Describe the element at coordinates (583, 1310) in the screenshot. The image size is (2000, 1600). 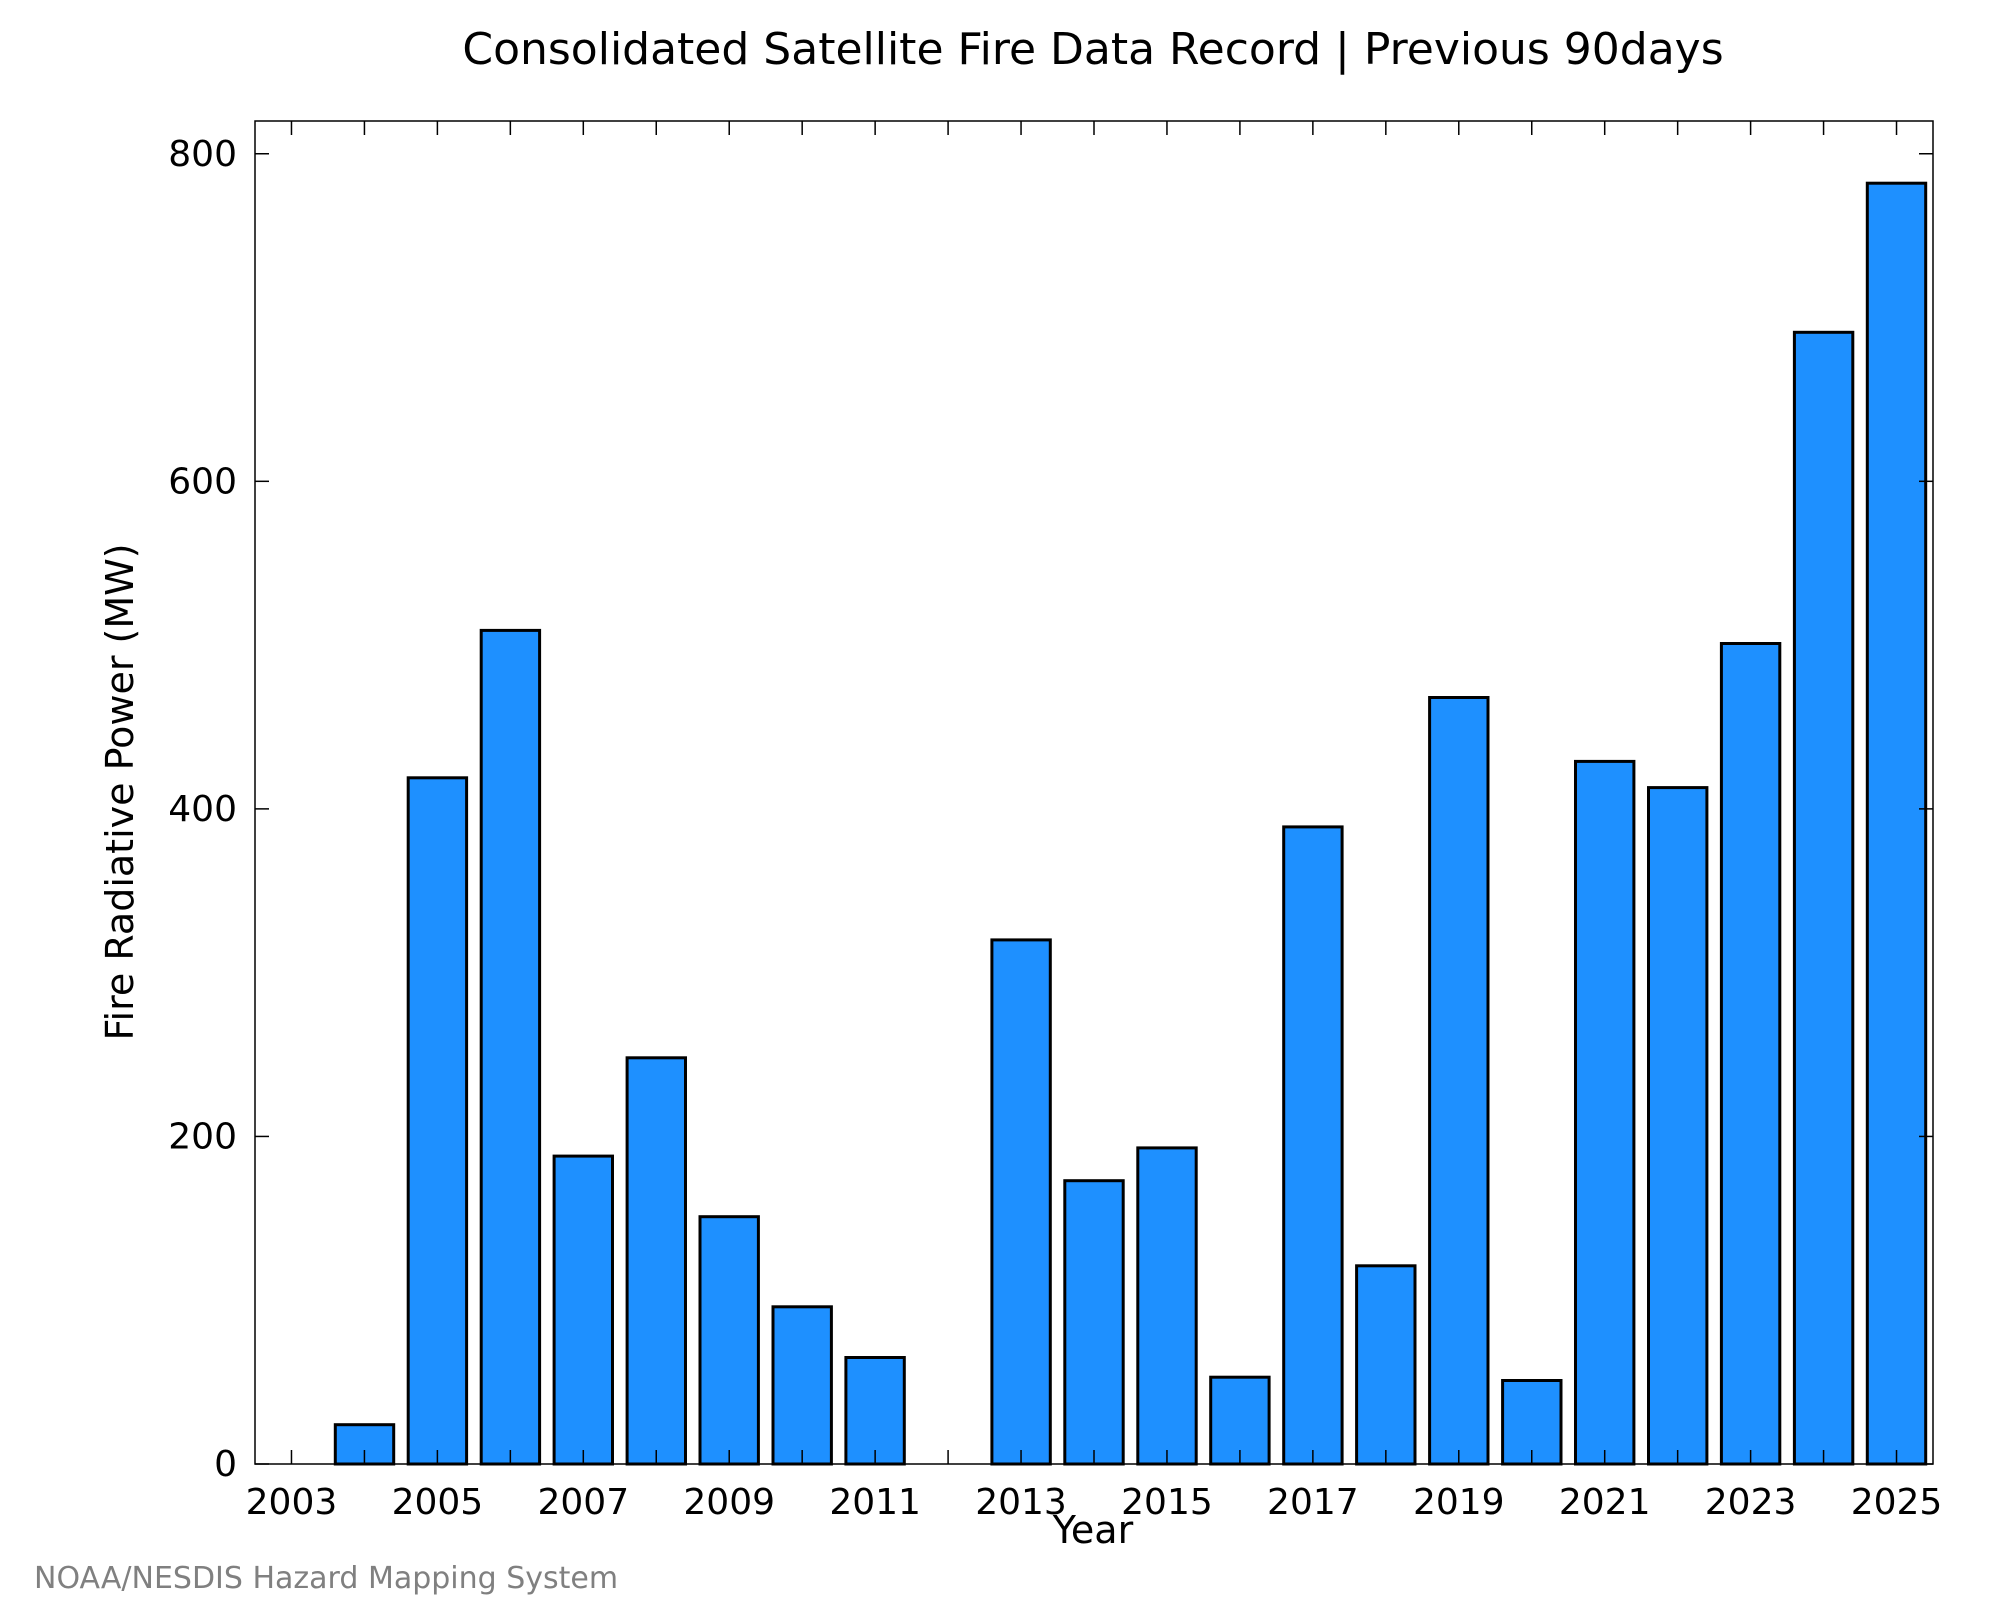
I see `bar-2007` at that location.